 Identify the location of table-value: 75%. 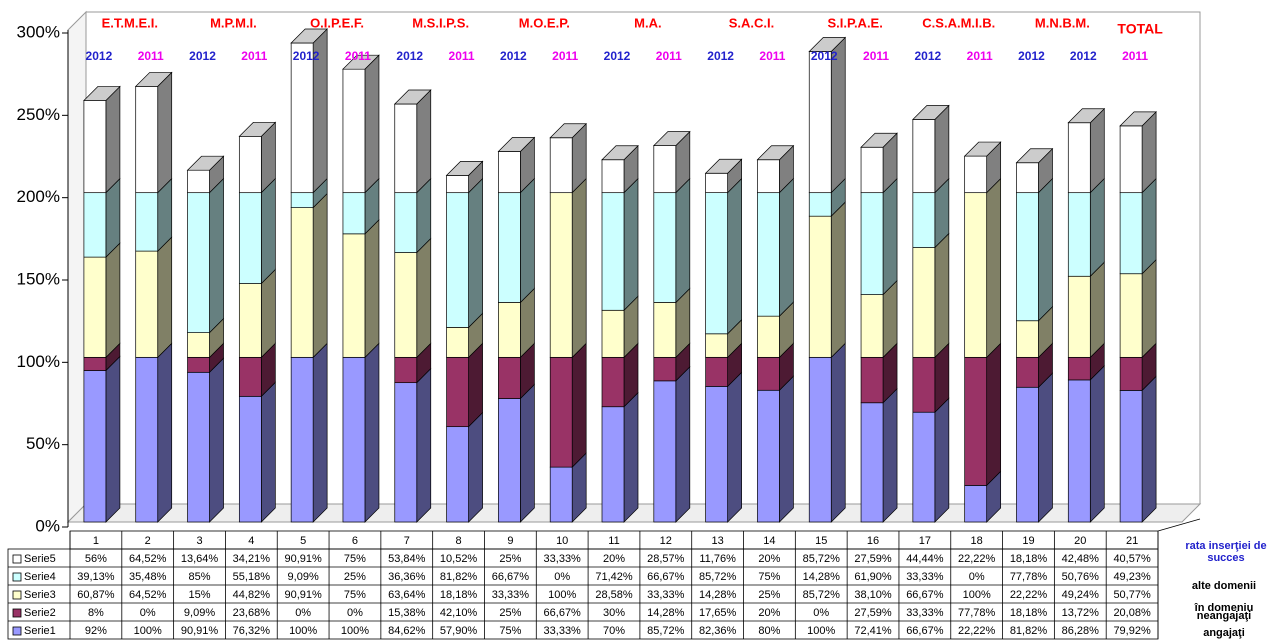
(510, 631).